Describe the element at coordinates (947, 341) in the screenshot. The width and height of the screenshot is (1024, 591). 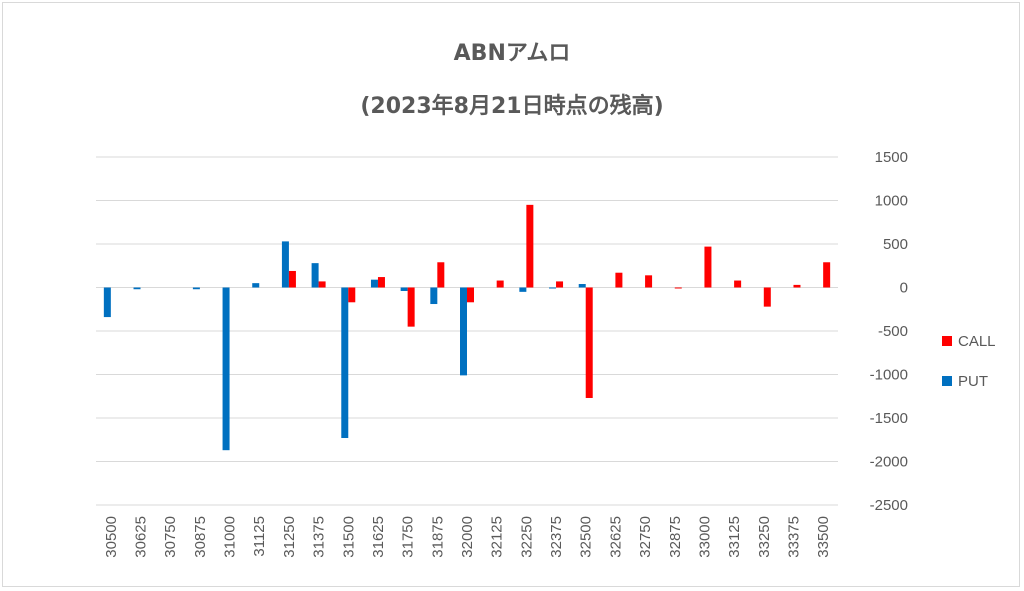
I see `legend-swatch-call` at that location.